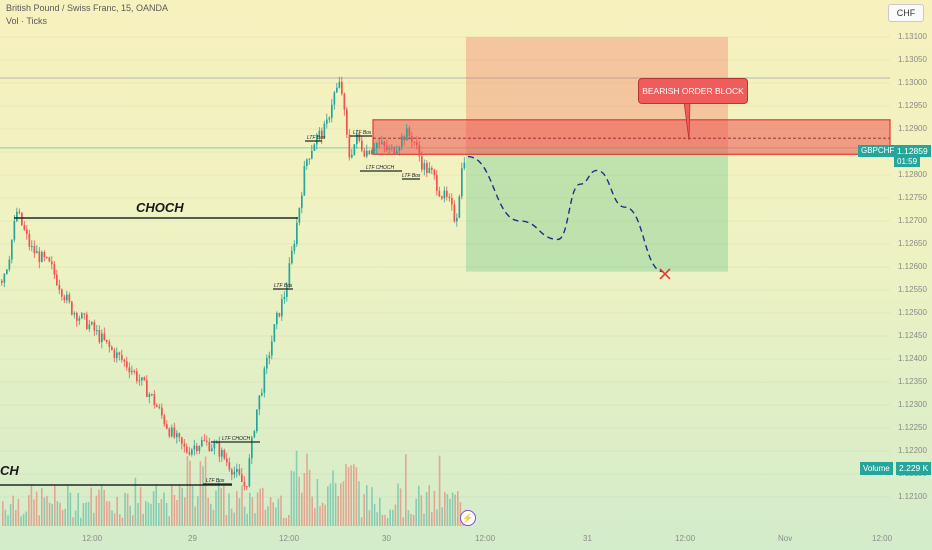 This screenshot has width=932, height=550. I want to click on volume-tag: Volume 2.229 K, so click(896, 468).